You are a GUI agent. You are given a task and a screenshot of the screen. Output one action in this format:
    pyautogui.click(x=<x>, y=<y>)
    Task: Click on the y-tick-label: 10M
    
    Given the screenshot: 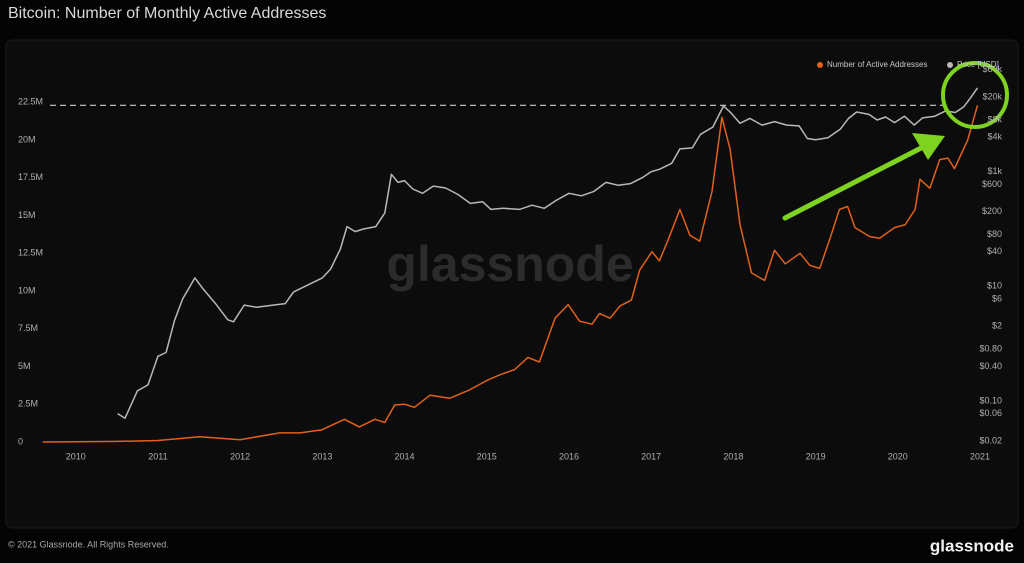 What is the action you would take?
    pyautogui.click(x=27, y=290)
    